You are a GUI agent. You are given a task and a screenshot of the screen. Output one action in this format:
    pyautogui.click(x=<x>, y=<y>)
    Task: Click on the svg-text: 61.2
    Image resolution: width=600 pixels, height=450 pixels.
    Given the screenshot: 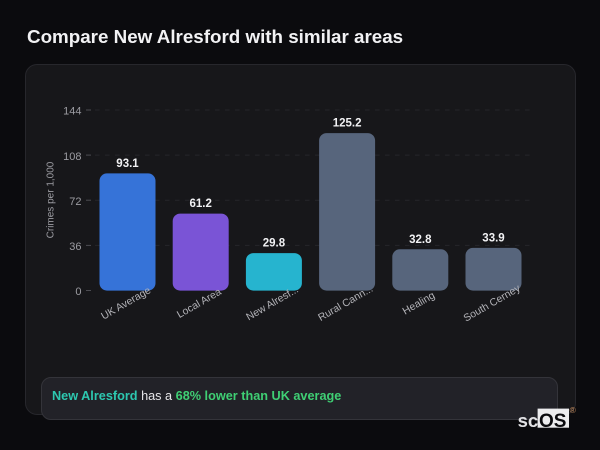 What is the action you would take?
    pyautogui.click(x=201, y=204)
    